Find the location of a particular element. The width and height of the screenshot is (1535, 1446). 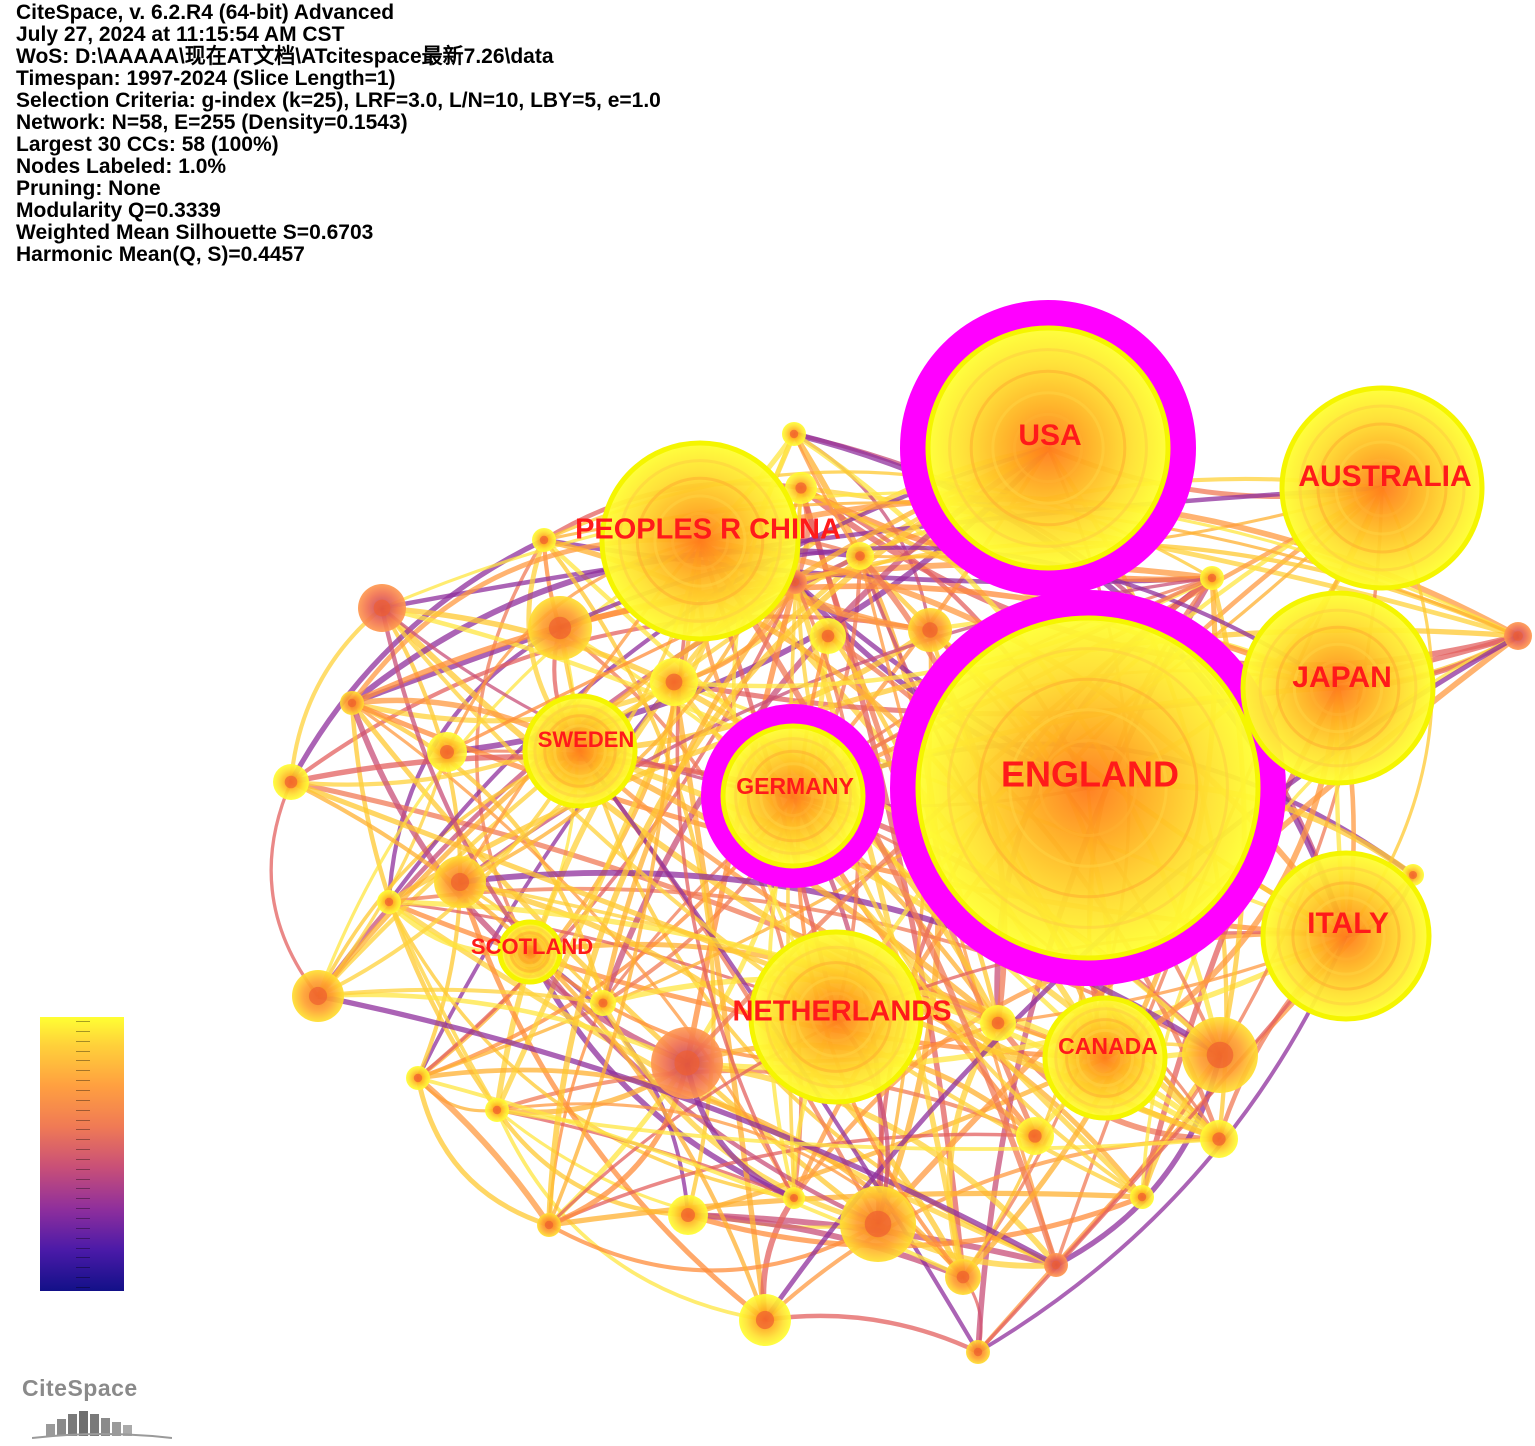

node-england is located at coordinates (1088, 788).